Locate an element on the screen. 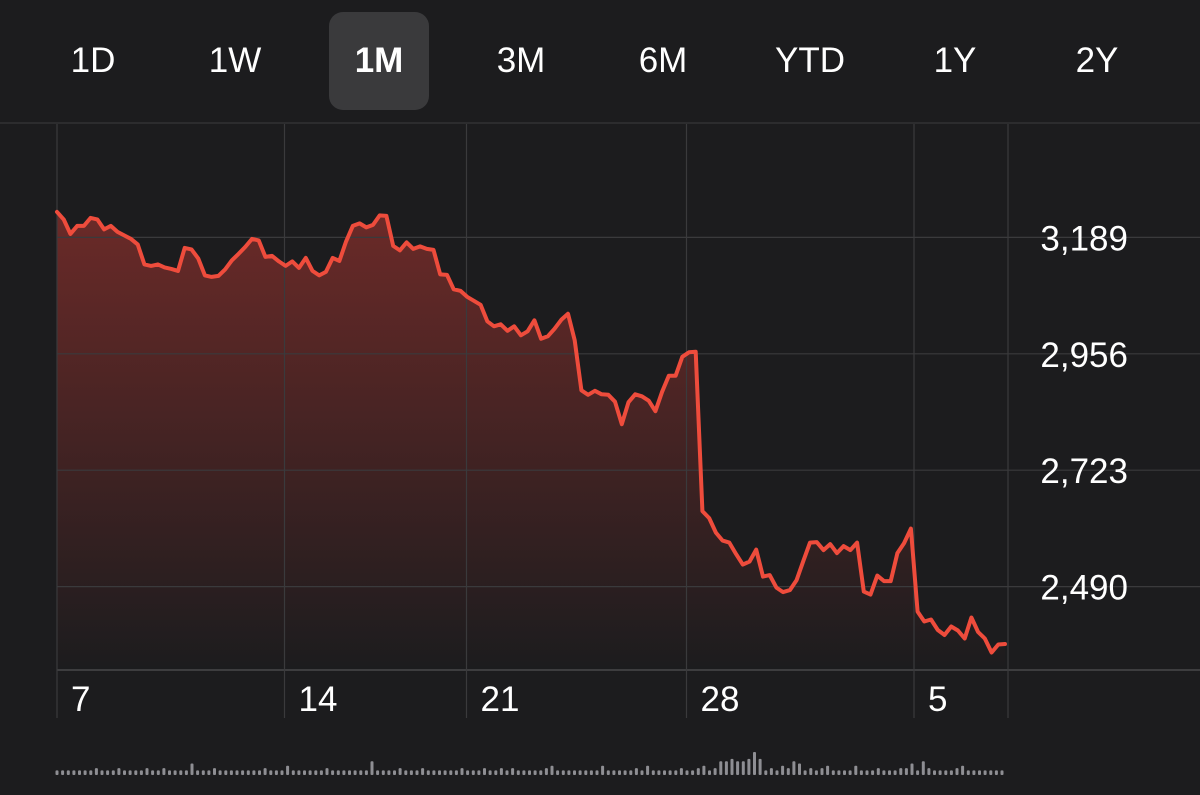 The image size is (1200, 795). y-tick-label: 2,490 is located at coordinates (1084, 588).